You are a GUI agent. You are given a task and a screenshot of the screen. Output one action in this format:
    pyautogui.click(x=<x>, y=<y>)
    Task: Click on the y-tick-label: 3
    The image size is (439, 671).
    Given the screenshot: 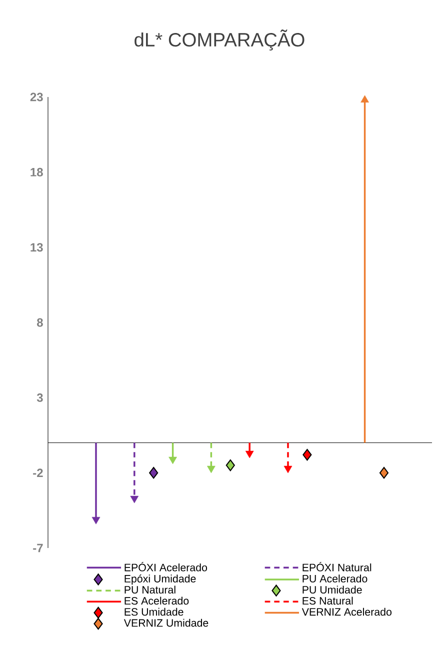 What is the action you would take?
    pyautogui.click(x=39, y=397)
    